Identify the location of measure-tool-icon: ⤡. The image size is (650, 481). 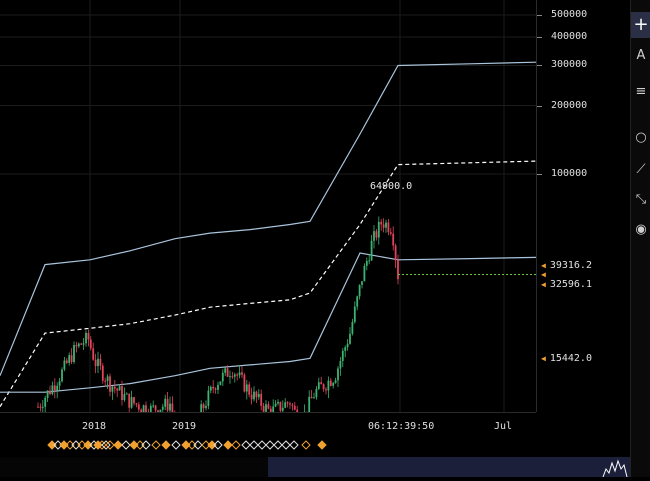
(640, 199).